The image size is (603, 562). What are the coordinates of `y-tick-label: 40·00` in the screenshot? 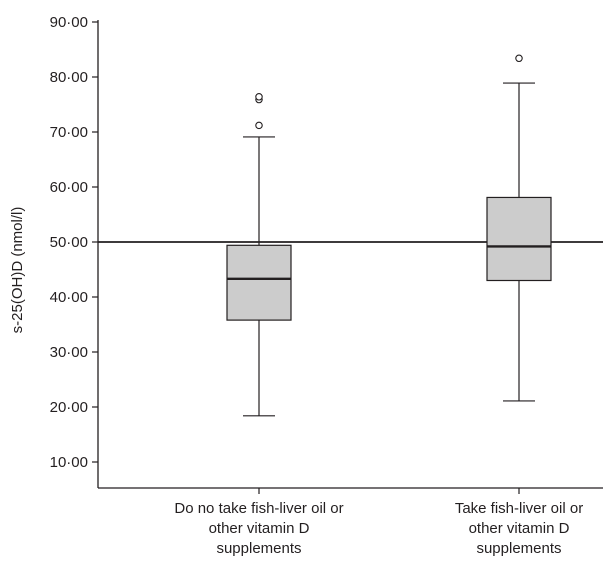 It's located at (69, 297).